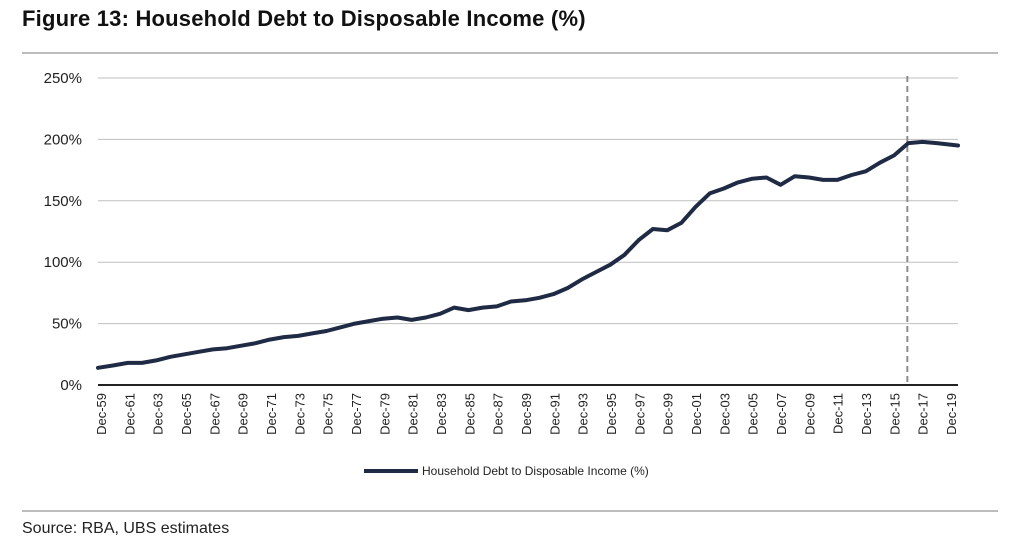 The height and width of the screenshot is (555, 1024). What do you see at coordinates (328, 414) in the screenshot?
I see `x-tick-label: Dec-75` at bounding box center [328, 414].